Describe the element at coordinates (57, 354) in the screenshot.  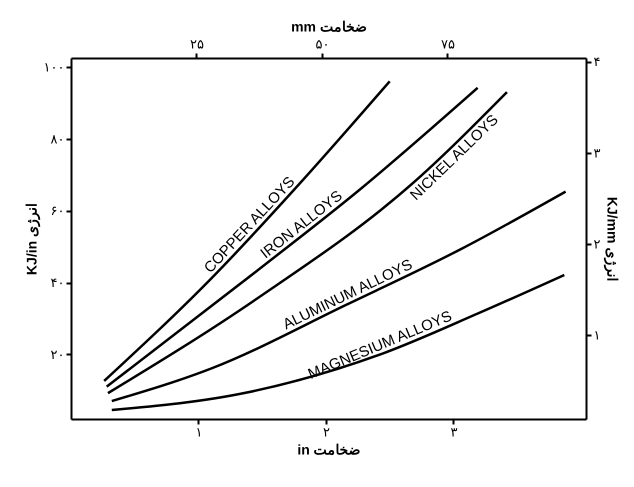
I see `y-tick-label: ۲۰` at that location.